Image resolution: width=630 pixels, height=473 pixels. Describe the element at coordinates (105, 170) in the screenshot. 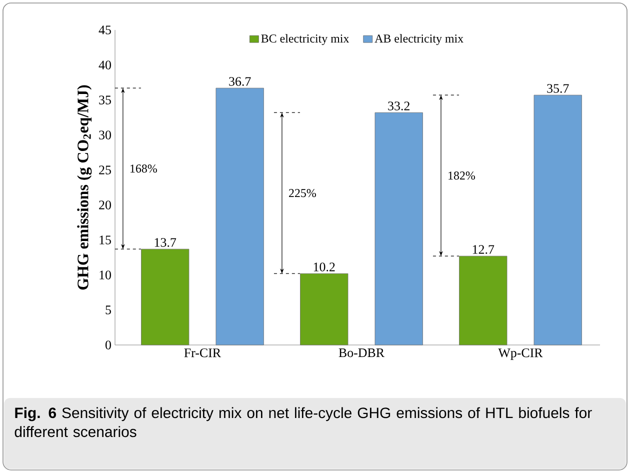

I see `y-tick-label: 25` at that location.